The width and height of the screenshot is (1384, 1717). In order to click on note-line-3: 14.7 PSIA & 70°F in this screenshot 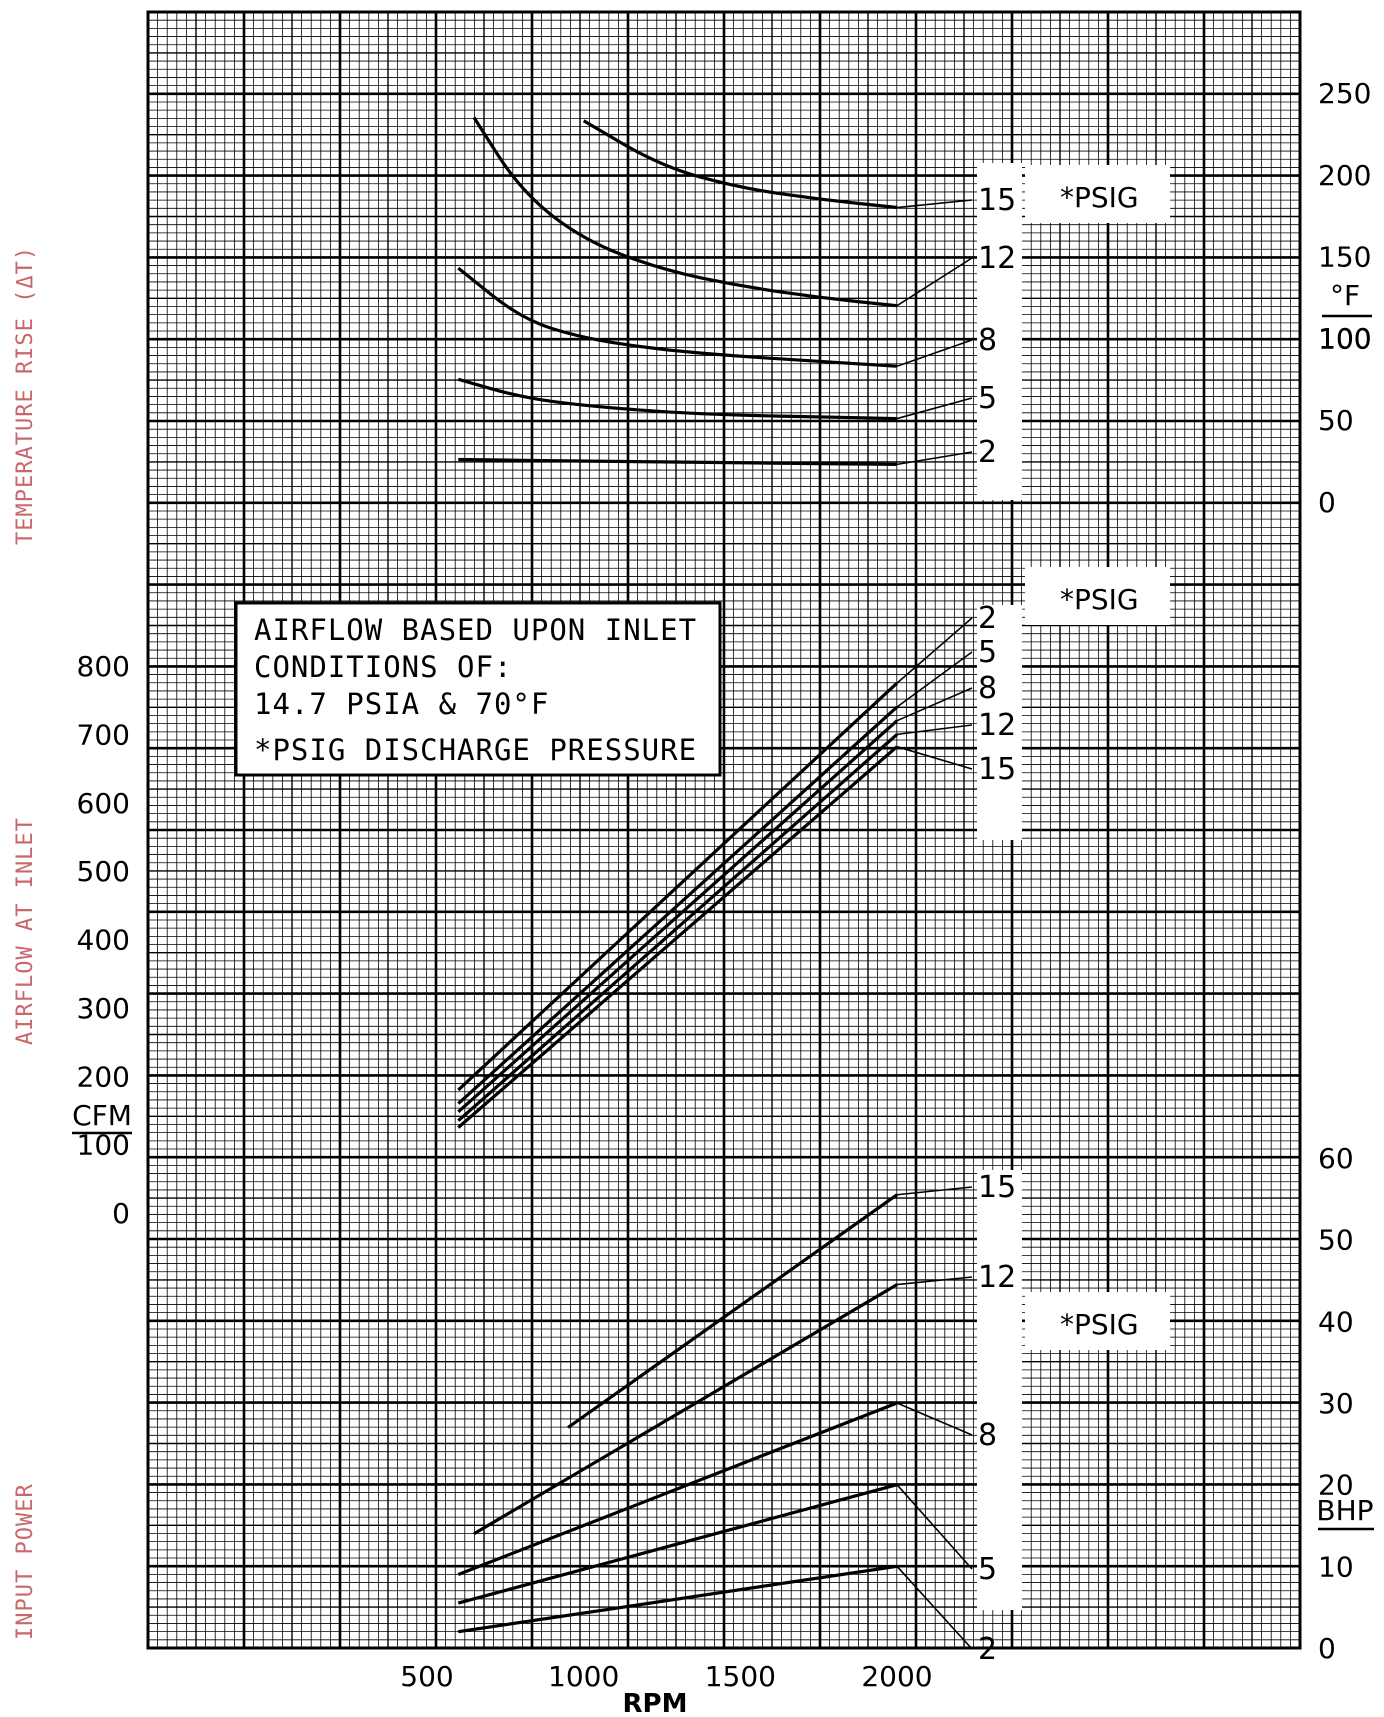, I will do `click(401, 704)`.